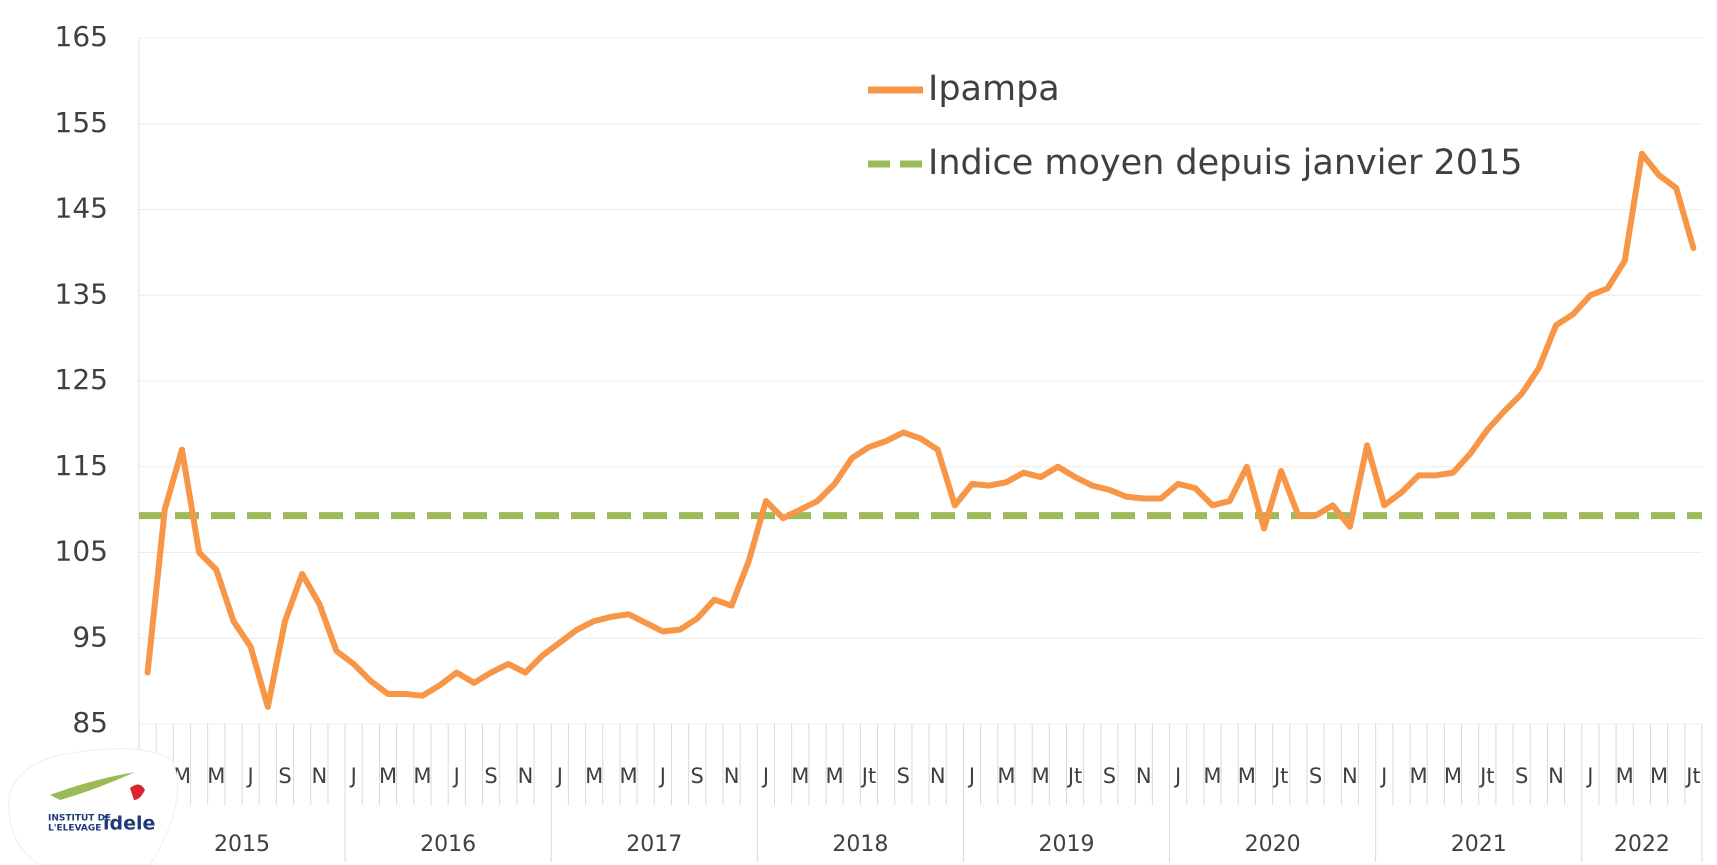 The height and width of the screenshot is (865, 1717). Describe the element at coordinates (81, 465) in the screenshot. I see `y-tick-label: 115` at that location.